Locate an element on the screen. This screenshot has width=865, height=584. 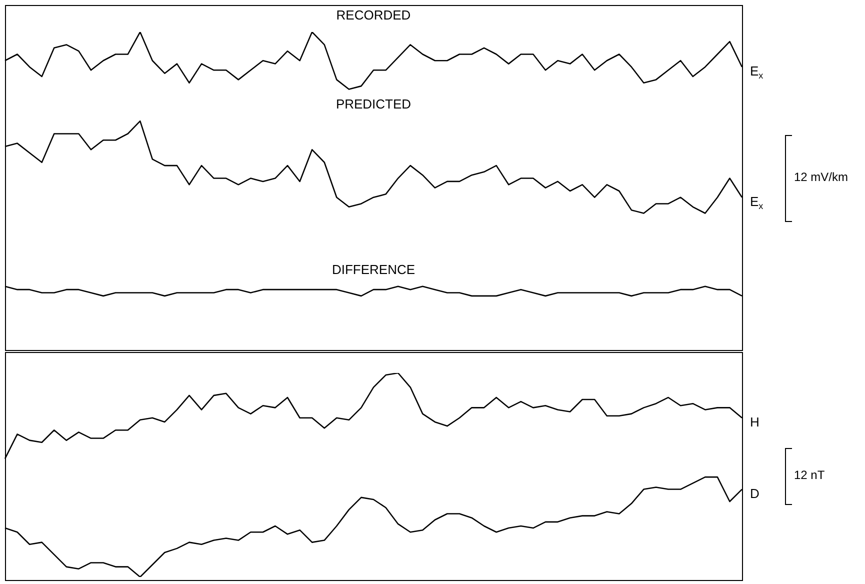
text: RECORDED is located at coordinates (373, 15).